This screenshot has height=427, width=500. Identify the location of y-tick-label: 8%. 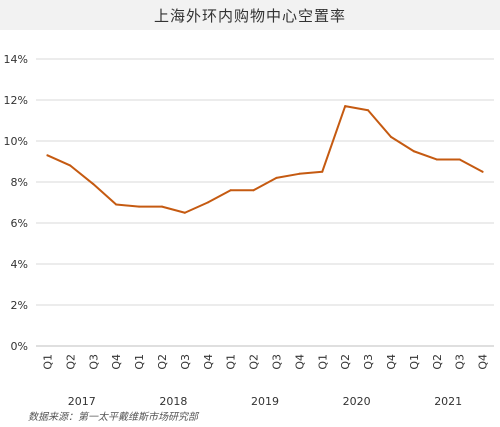
(19, 182).